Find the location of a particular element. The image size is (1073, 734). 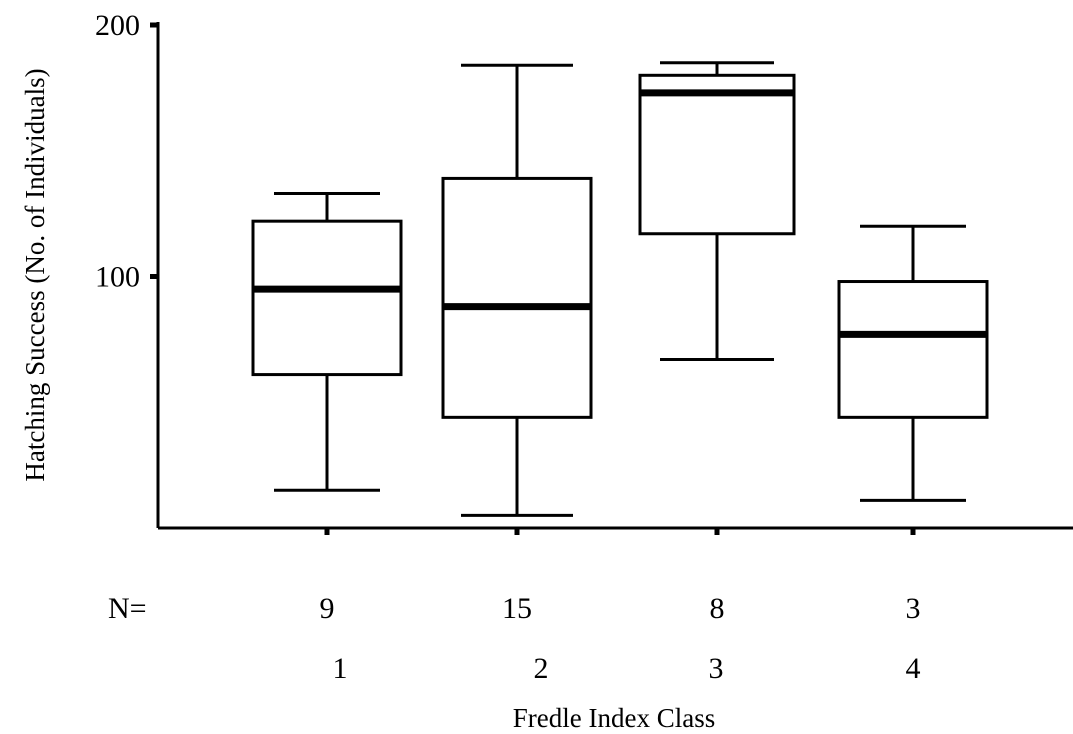

x-axis-title: Fredle Index Class is located at coordinates (614, 718).